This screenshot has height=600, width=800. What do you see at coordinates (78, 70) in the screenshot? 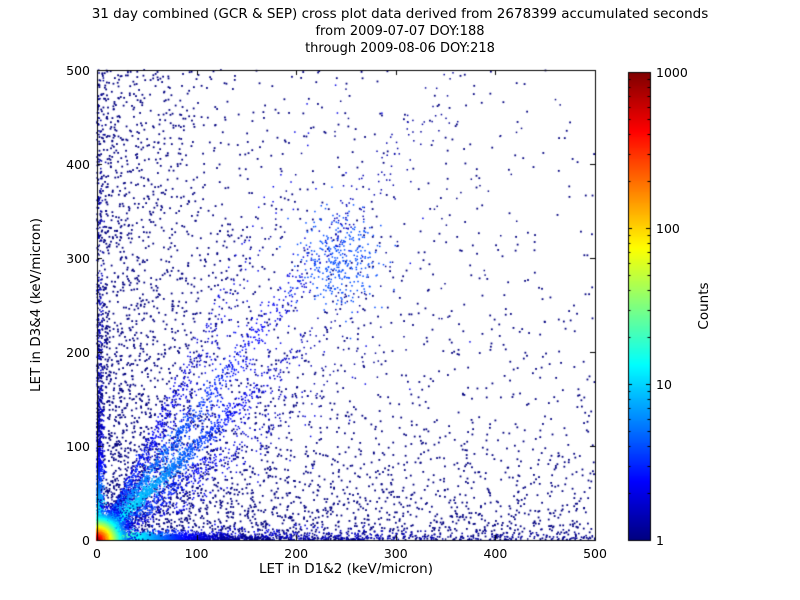
I see `y-tick-label: 500` at bounding box center [78, 70].